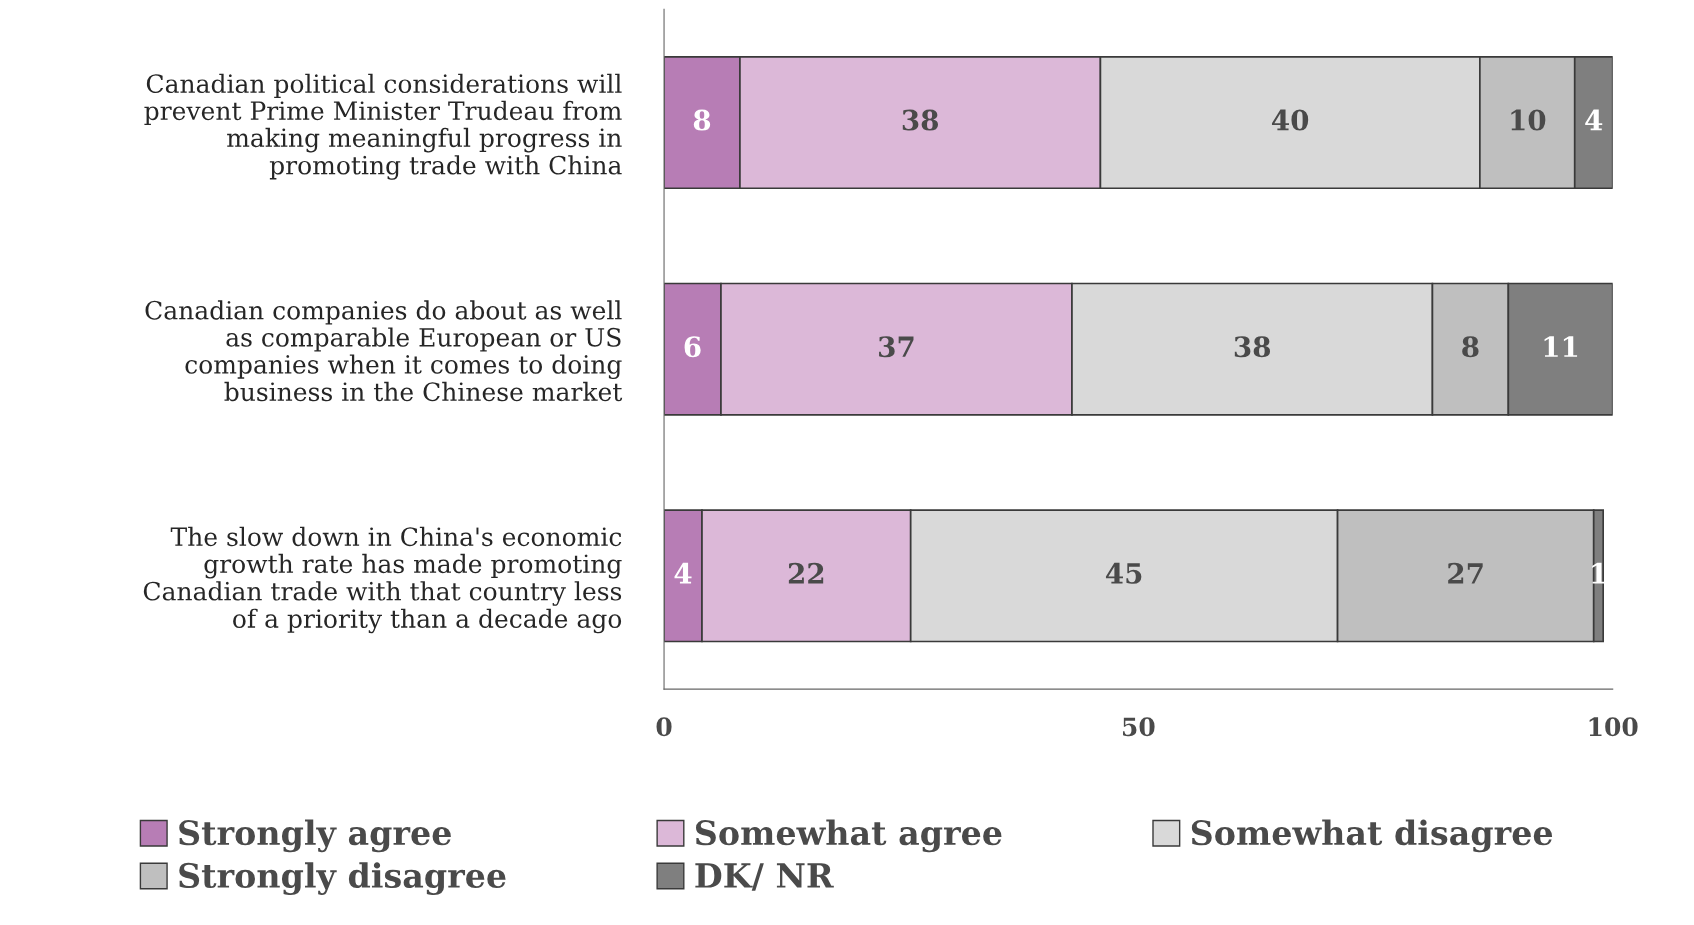  What do you see at coordinates (384, 351) in the screenshot?
I see `y-tick-label: Canadian companies do about as well as comparable European or US companies when it comes to doing business in the Chinese market` at bounding box center [384, 351].